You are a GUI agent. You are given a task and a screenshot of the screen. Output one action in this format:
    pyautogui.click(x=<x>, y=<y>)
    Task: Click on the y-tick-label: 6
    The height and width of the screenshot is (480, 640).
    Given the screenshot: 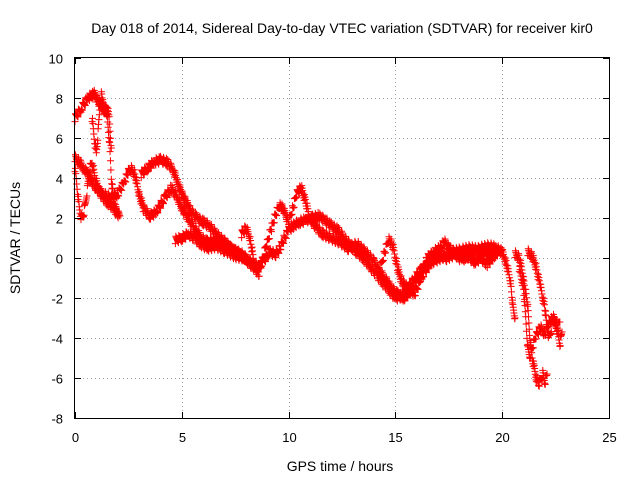 What is the action you would take?
    pyautogui.click(x=59, y=139)
    